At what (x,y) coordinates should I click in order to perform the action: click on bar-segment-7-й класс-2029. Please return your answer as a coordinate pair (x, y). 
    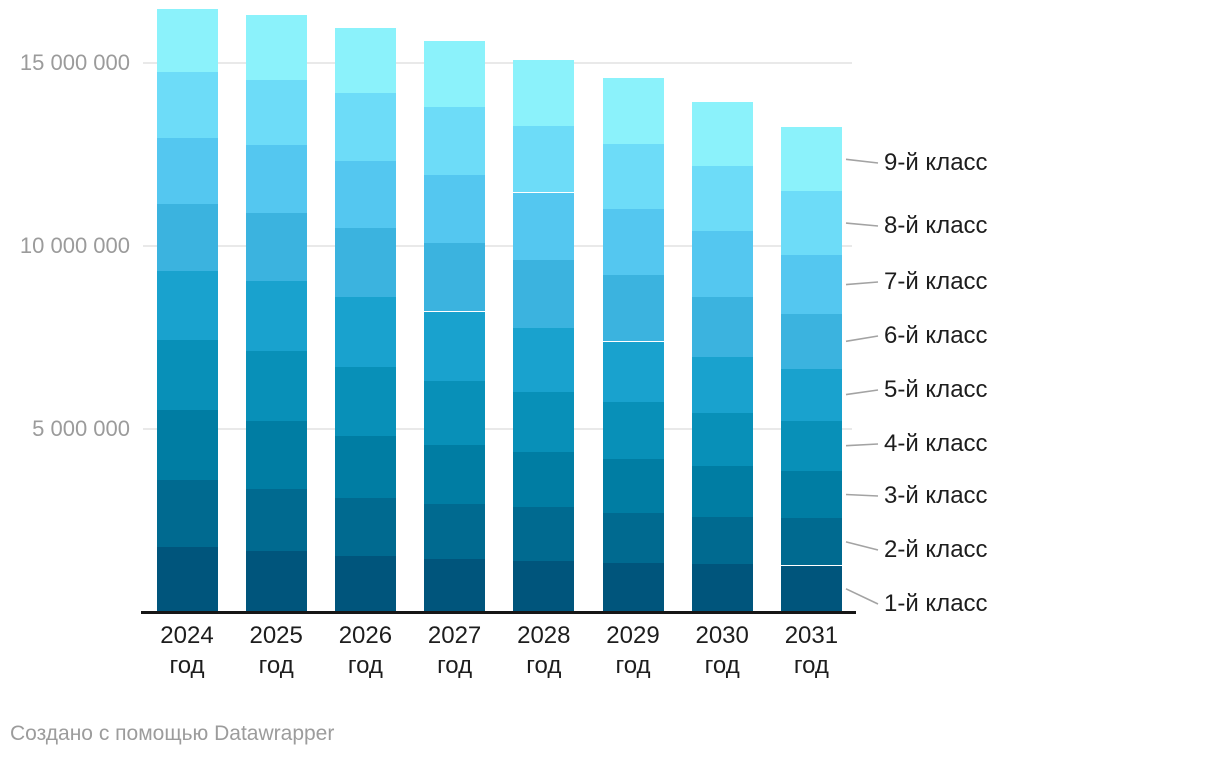
    Looking at the image, I should click on (633, 242).